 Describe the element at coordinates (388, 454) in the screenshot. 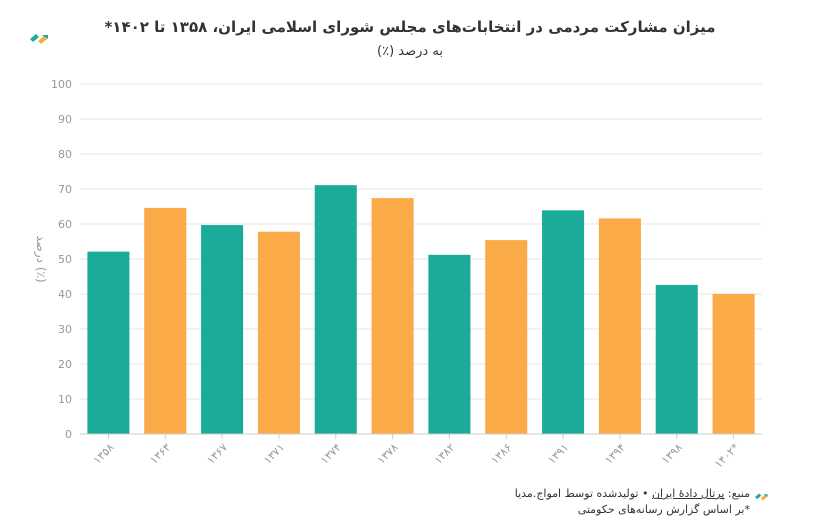

I see `x-tick-label: ۱۳۷۸` at that location.